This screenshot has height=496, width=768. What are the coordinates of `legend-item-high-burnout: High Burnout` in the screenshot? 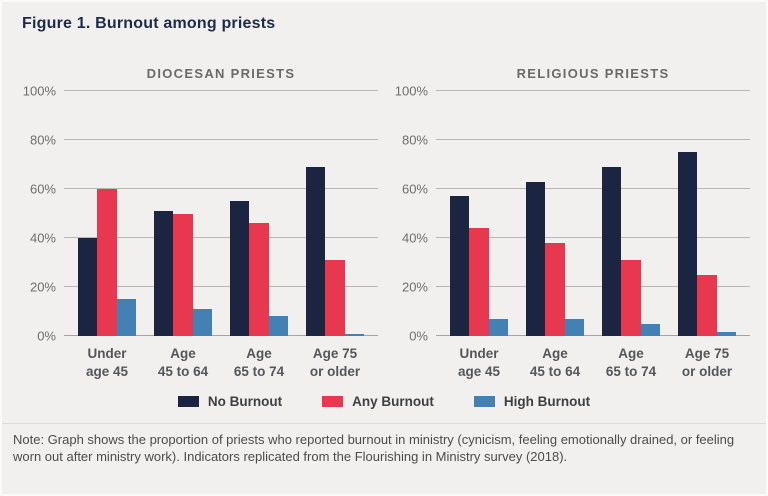 It's located at (532, 401).